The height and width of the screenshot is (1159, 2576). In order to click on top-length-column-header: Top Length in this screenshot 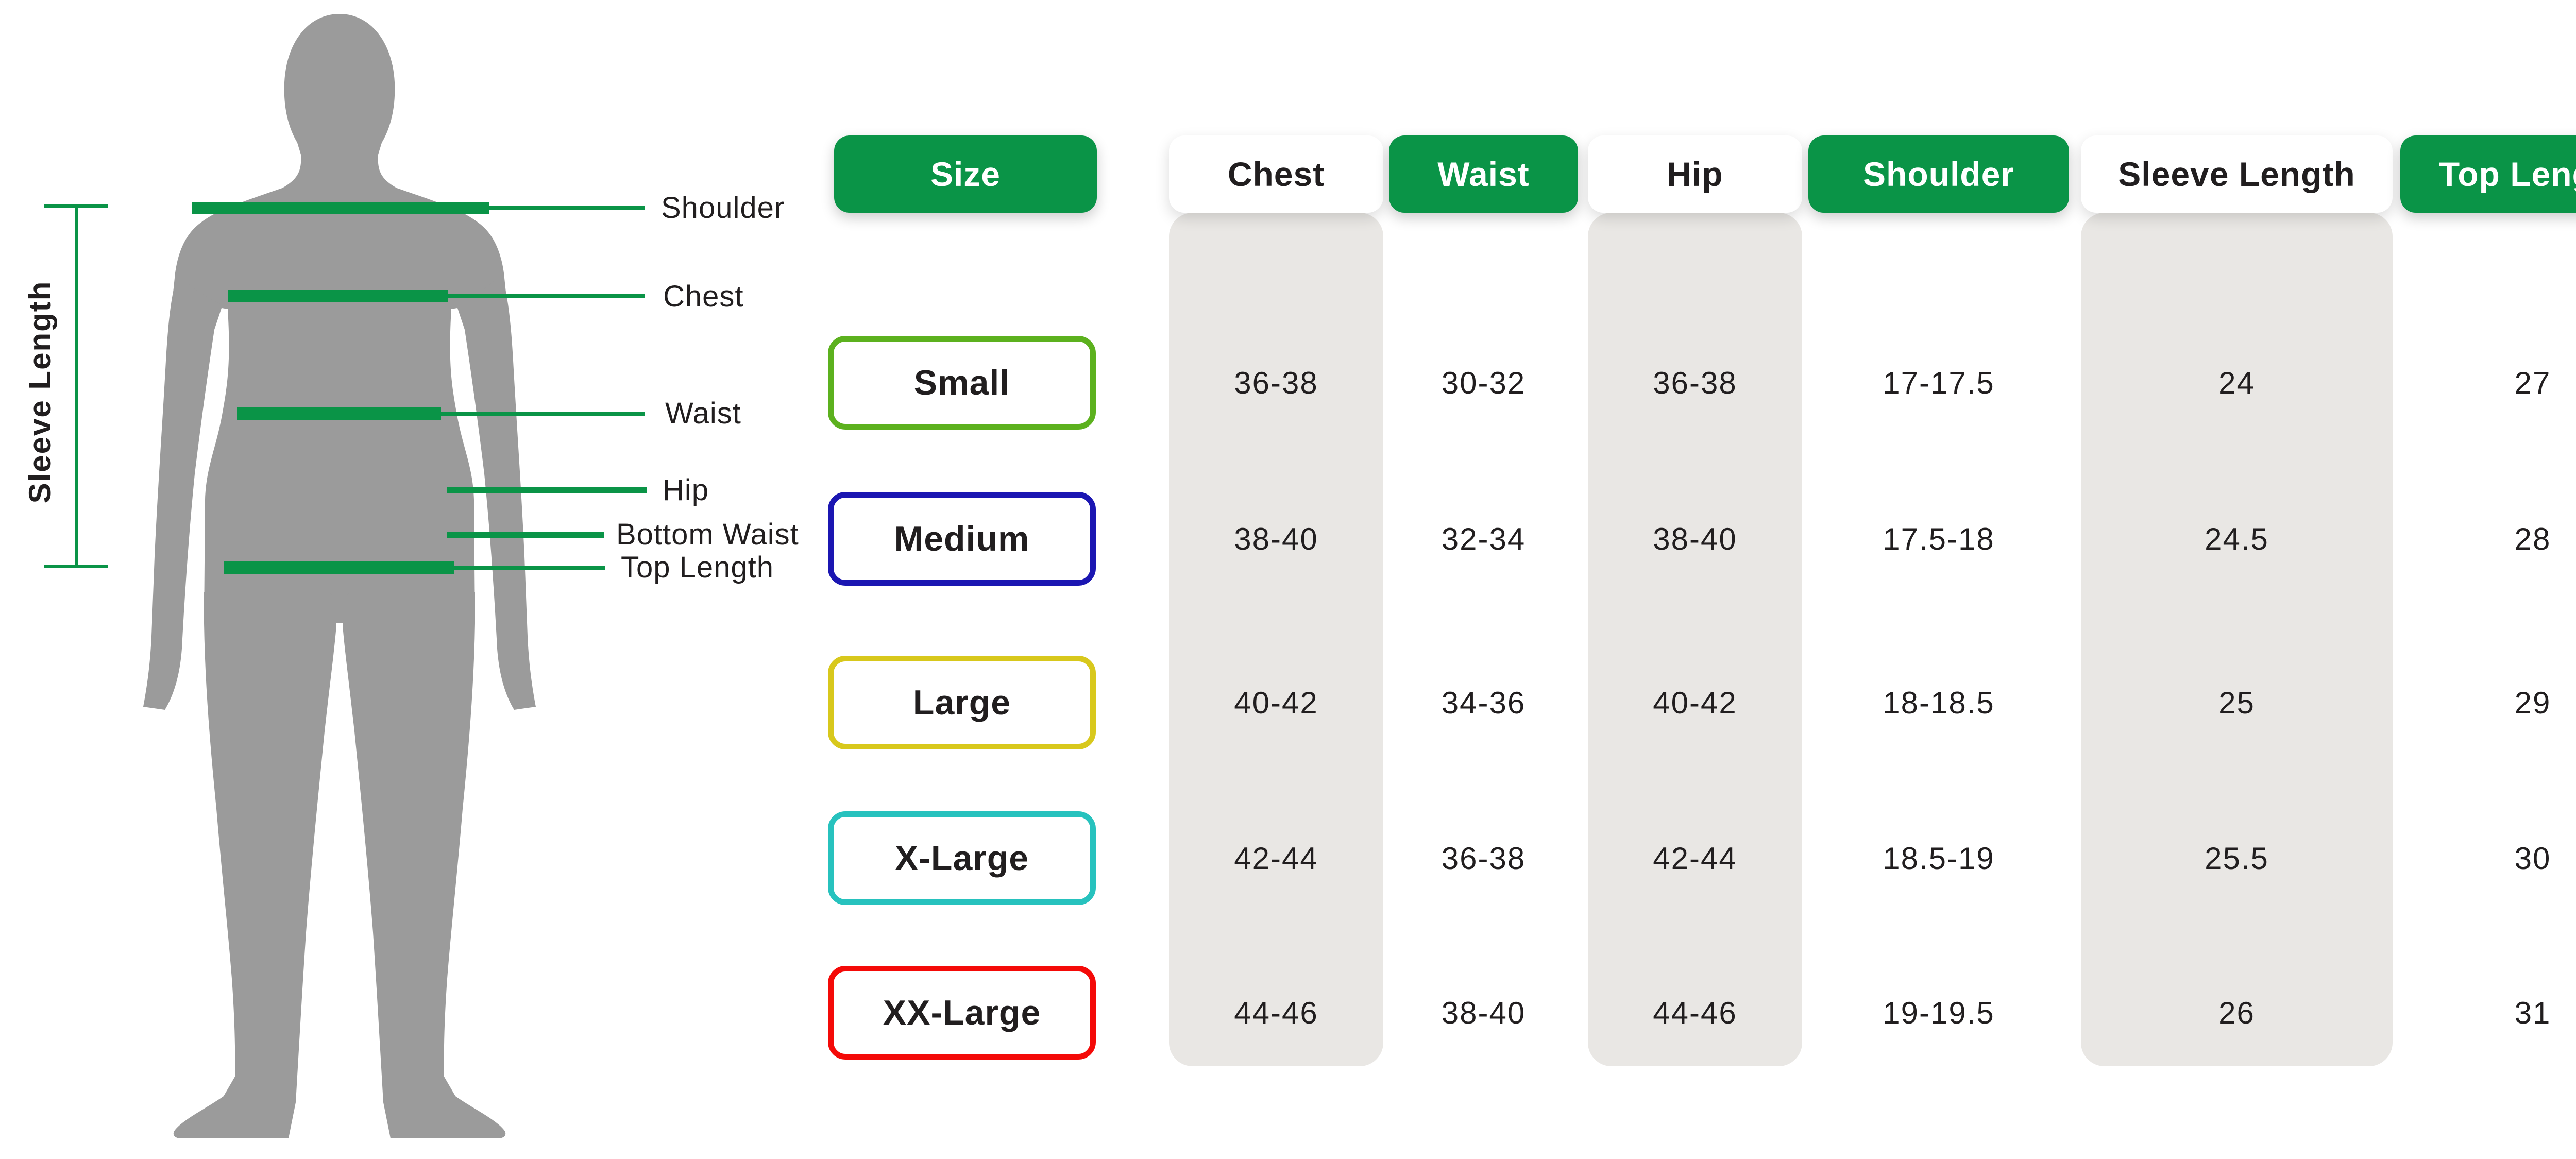, I will do `click(2488, 174)`.